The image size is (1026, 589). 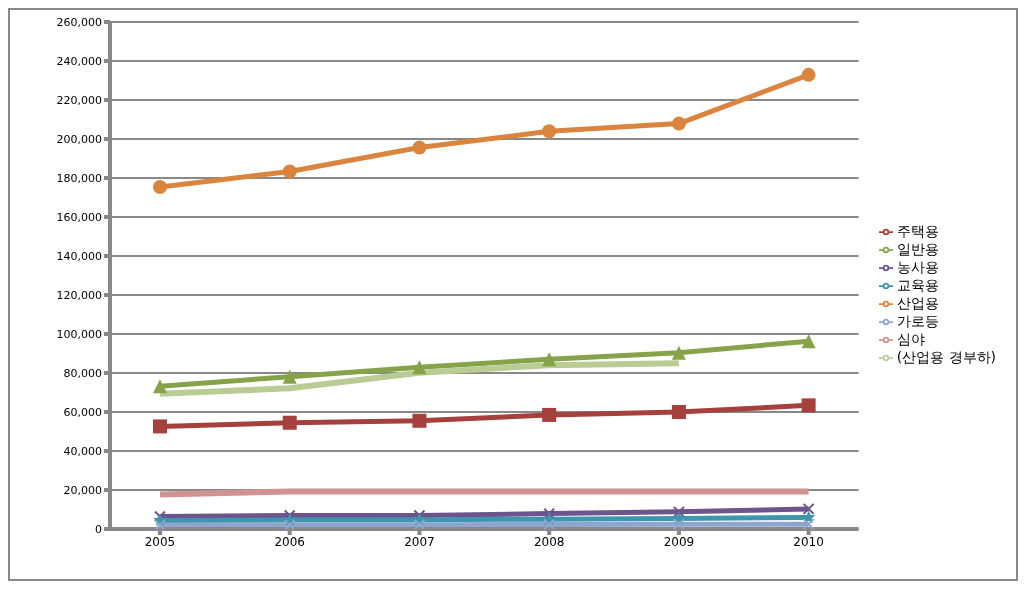 I want to click on y-tick-label: 200,000, so click(x=79, y=139).